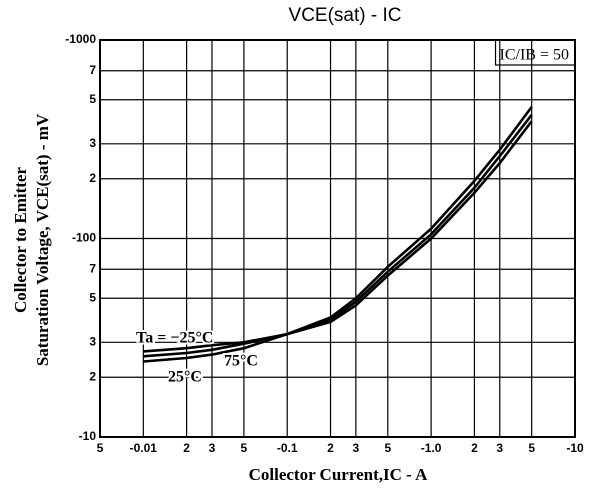 The image size is (598, 493). Describe the element at coordinates (575, 448) in the screenshot. I see `x-tick-label: -10` at that location.